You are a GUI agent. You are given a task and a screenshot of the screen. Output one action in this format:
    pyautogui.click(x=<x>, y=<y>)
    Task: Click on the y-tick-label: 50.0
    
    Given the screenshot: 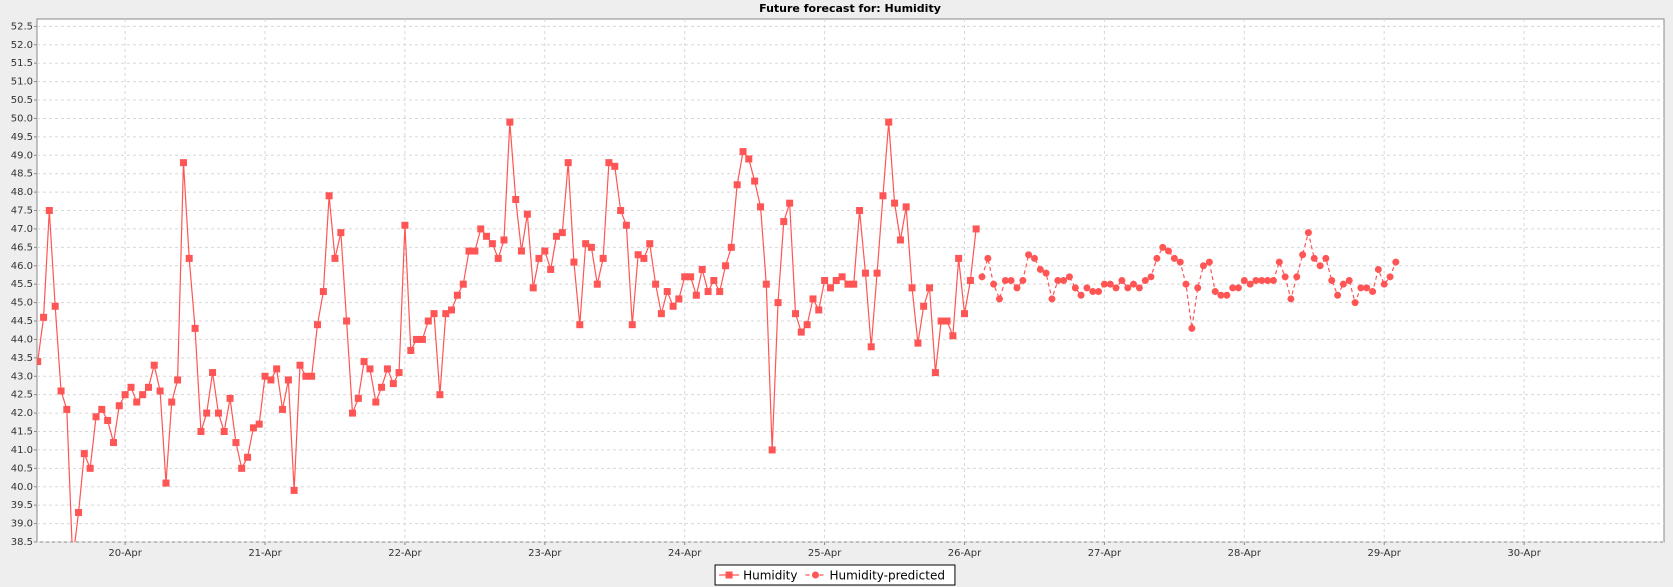 What is the action you would take?
    pyautogui.click(x=22, y=118)
    